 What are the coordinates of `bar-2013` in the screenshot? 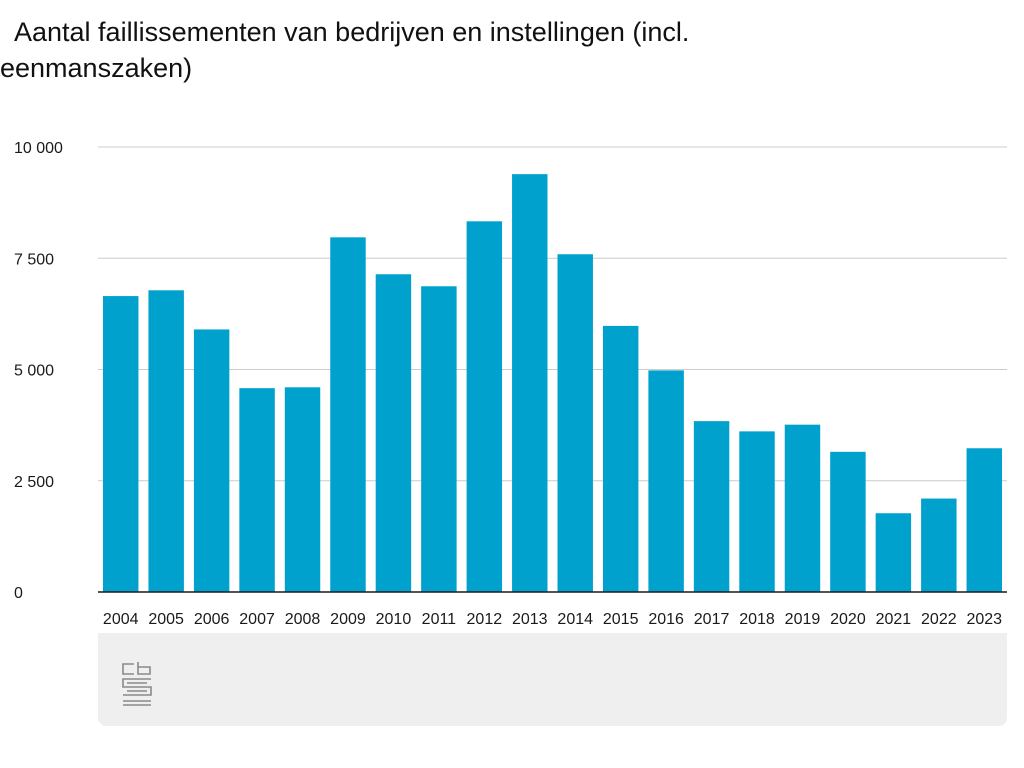 It's located at (530, 383).